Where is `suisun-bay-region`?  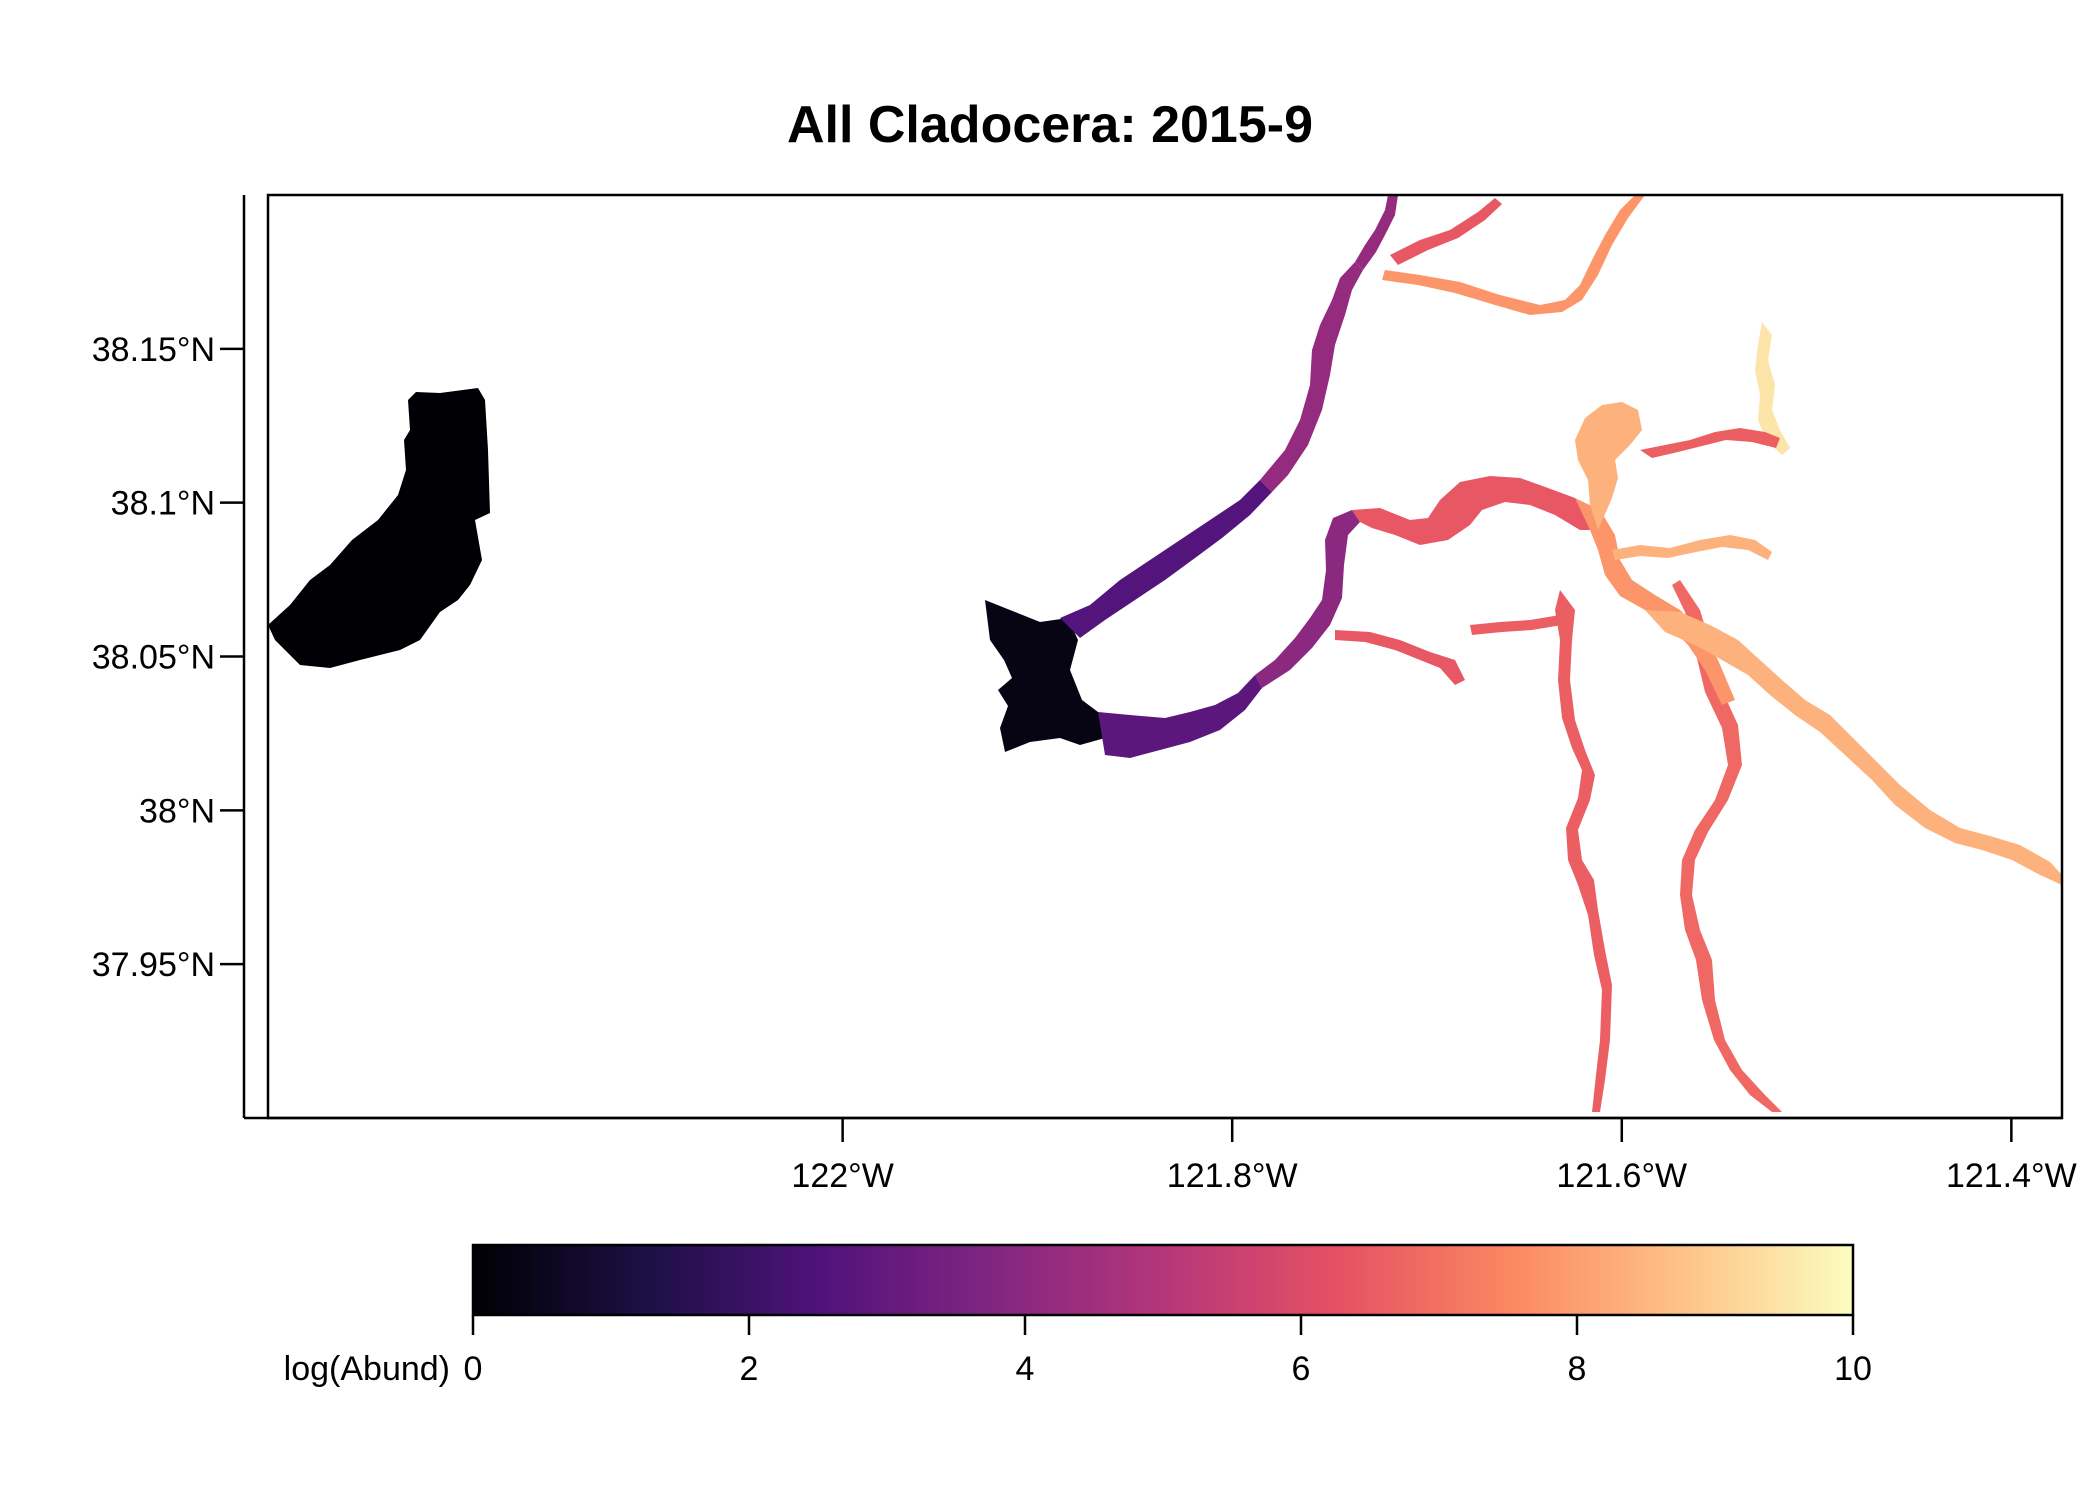 suisun-bay-region is located at coordinates (379, 528).